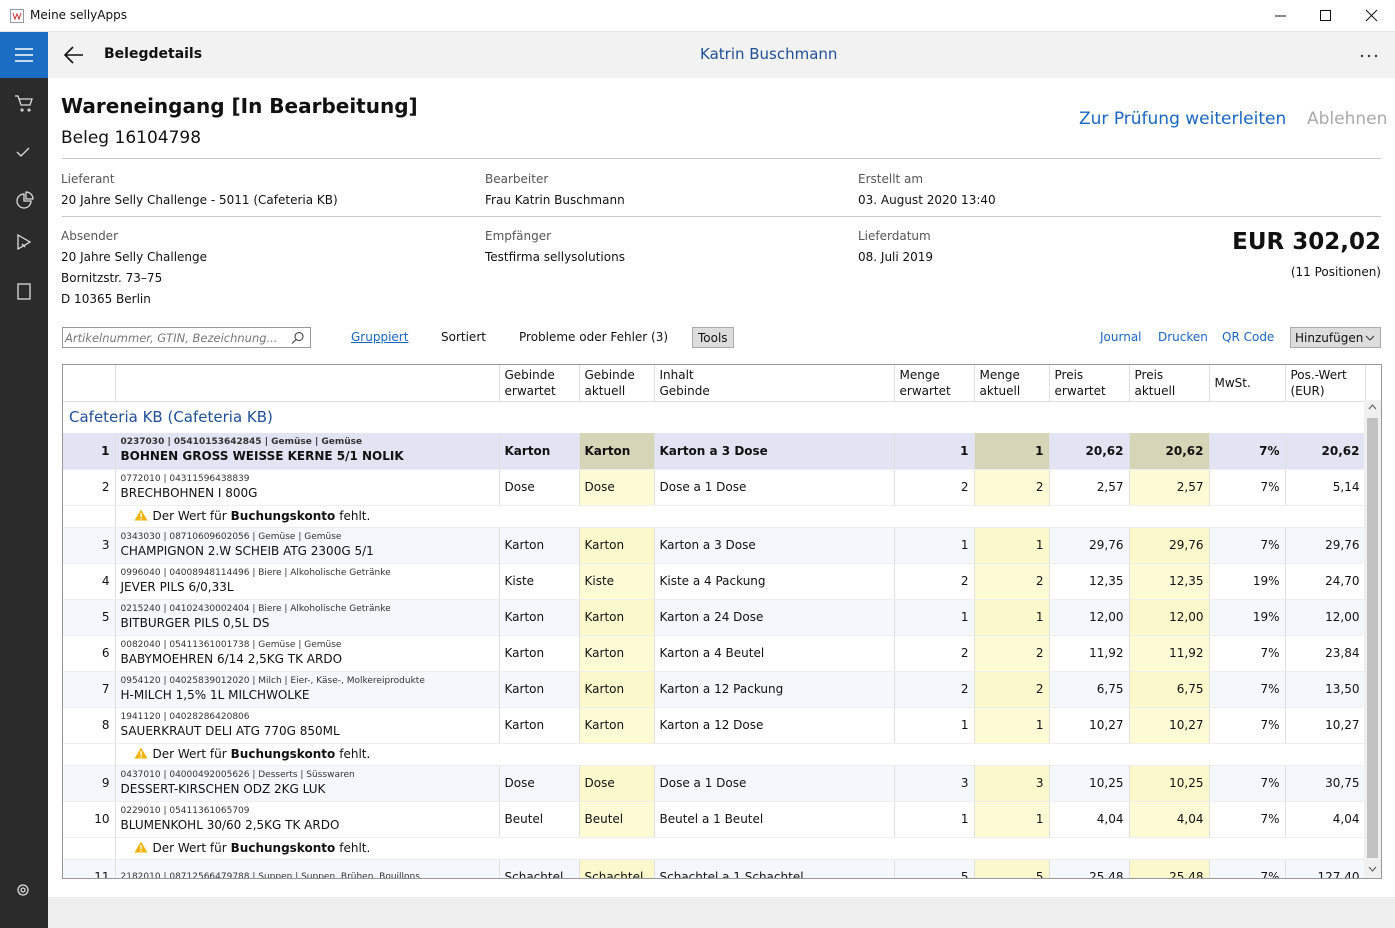 The width and height of the screenshot is (1395, 928). I want to click on scroll-down, so click(1372, 869).